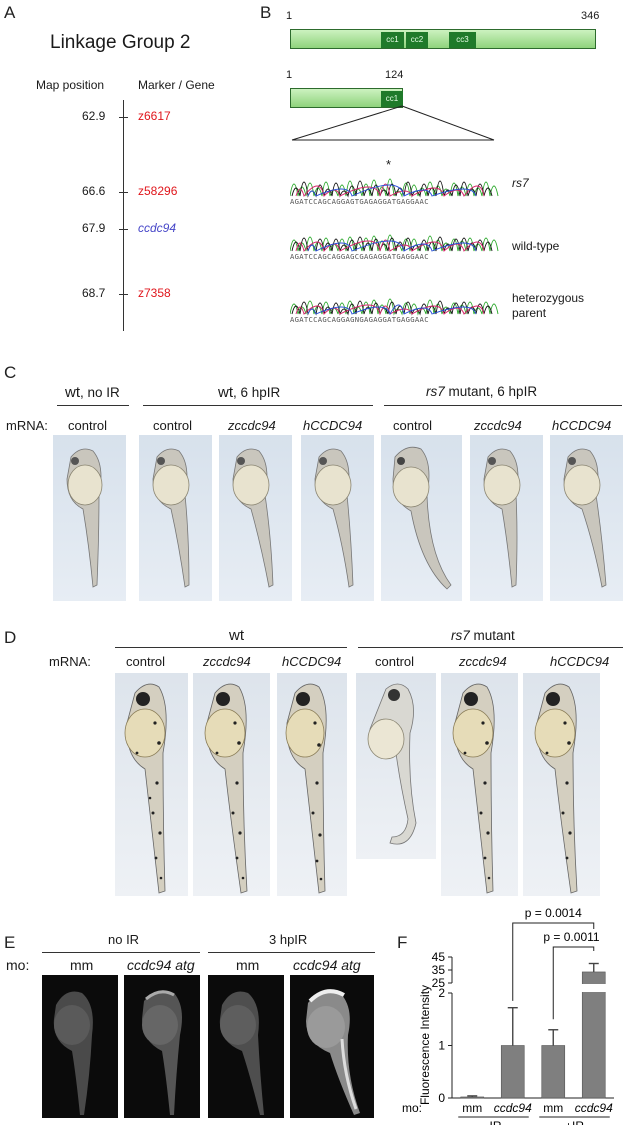  Describe the element at coordinates (359, 256) in the screenshot. I see `sequence-text: AGATCCAGCAGGAGCGAGAGGATGAGGAAC` at that location.